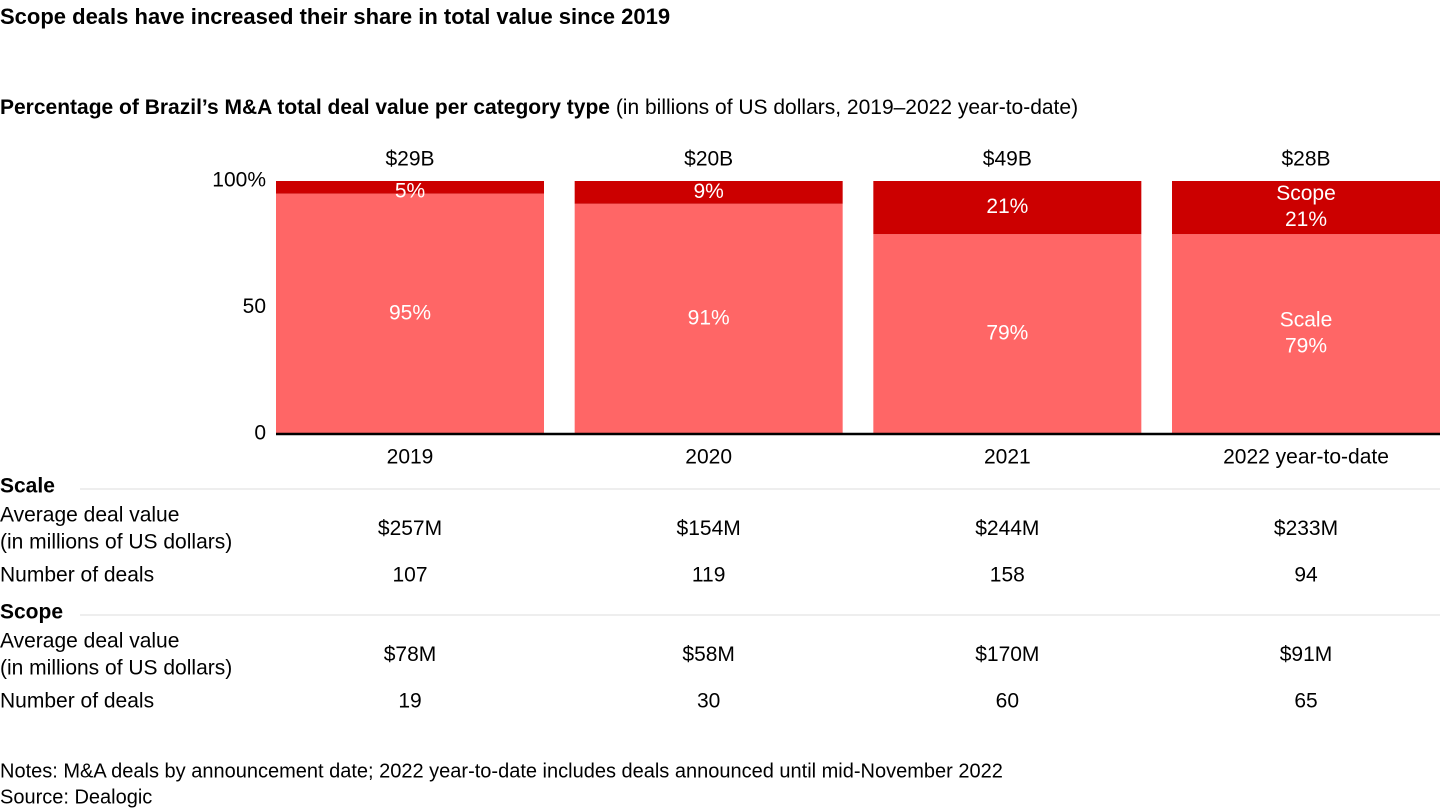 This screenshot has width=1440, height=810. I want to click on cell: 19, so click(409, 701).